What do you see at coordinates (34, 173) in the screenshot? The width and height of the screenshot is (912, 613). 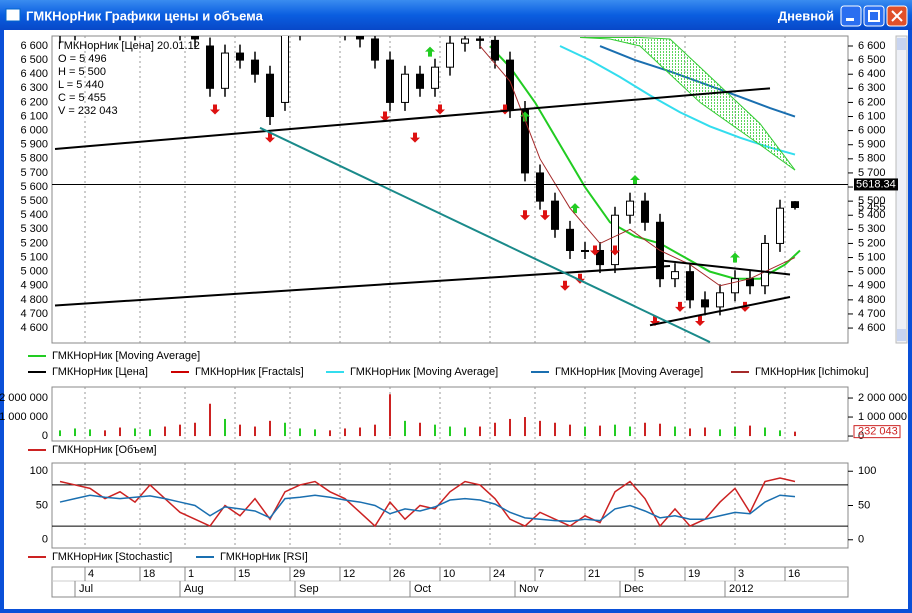 I see `y-tick-label: 5 700` at bounding box center [34, 173].